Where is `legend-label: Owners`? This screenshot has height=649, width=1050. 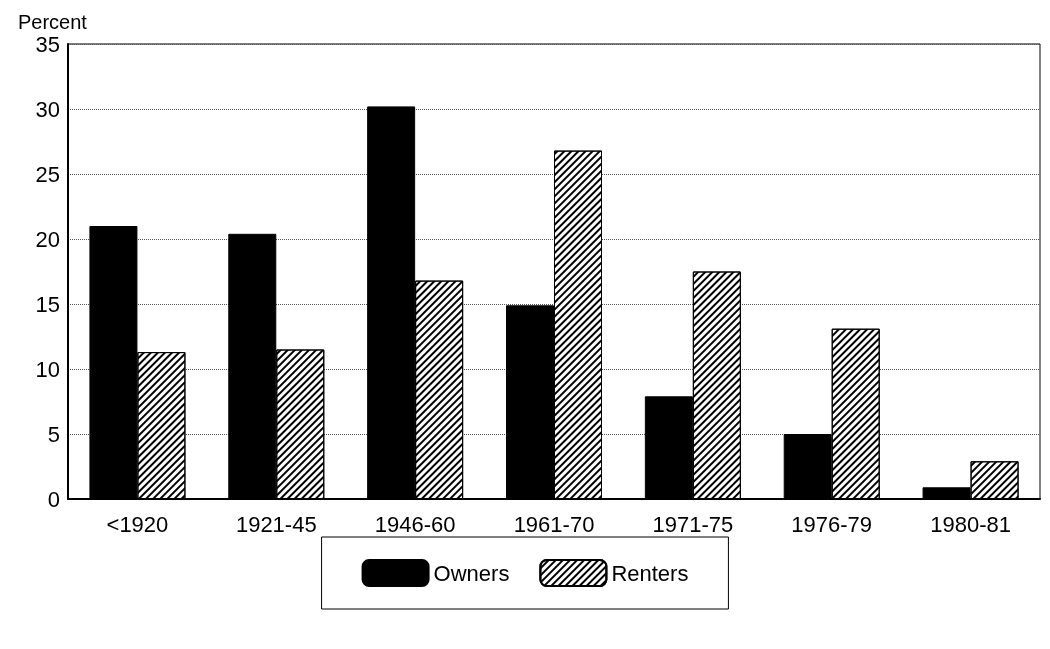 legend-label: Owners is located at coordinates (471, 573).